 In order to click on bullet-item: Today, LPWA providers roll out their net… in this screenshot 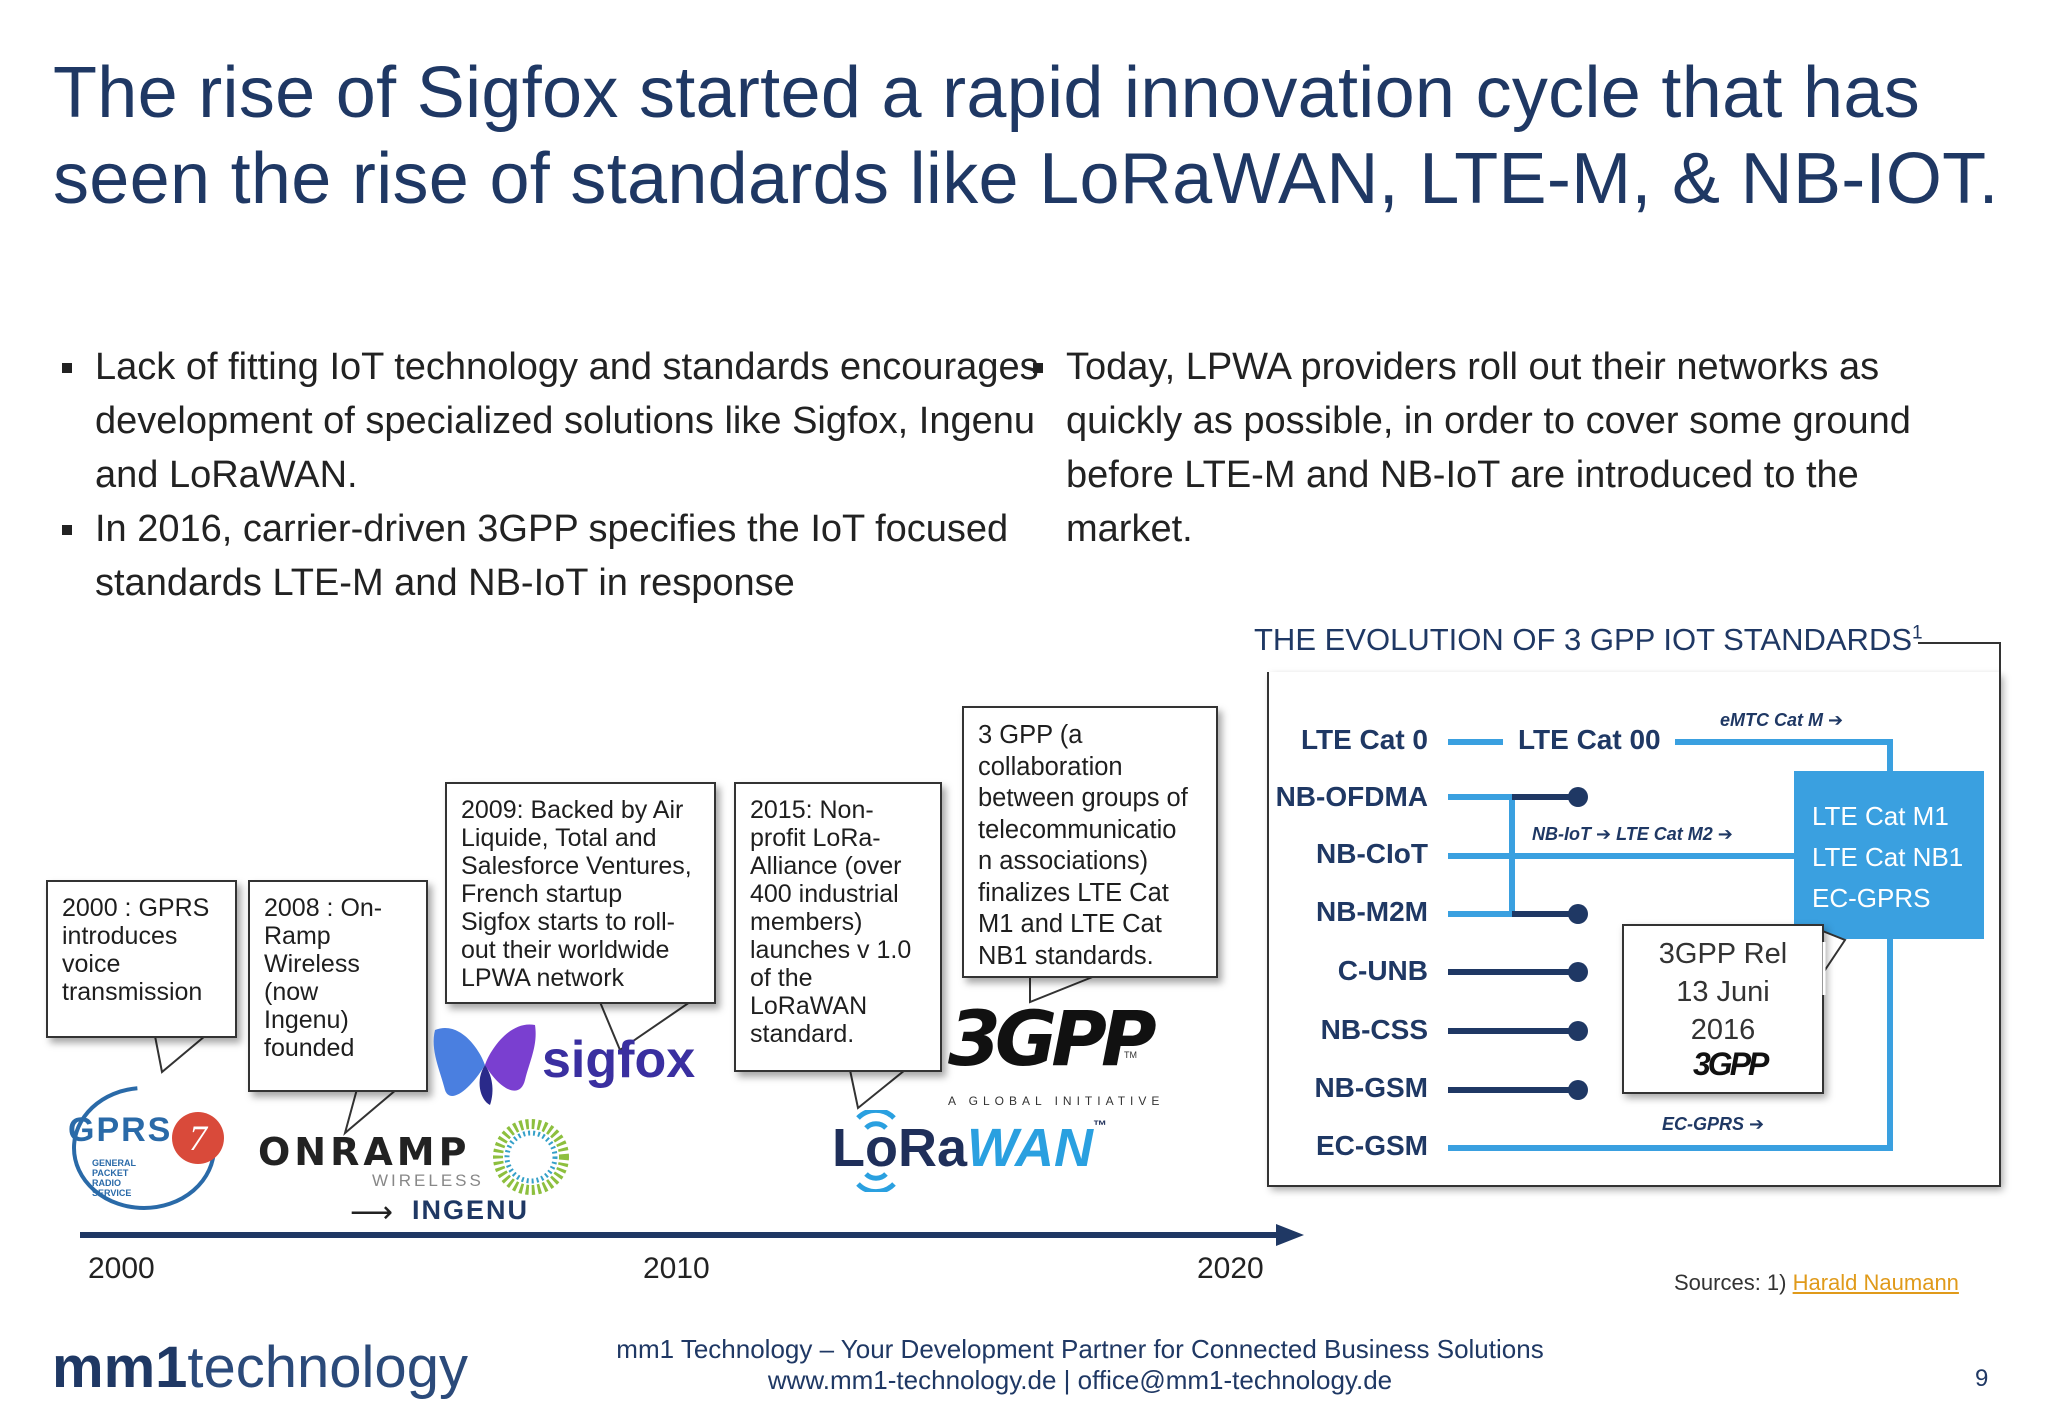, I will do `click(1505, 448)`.